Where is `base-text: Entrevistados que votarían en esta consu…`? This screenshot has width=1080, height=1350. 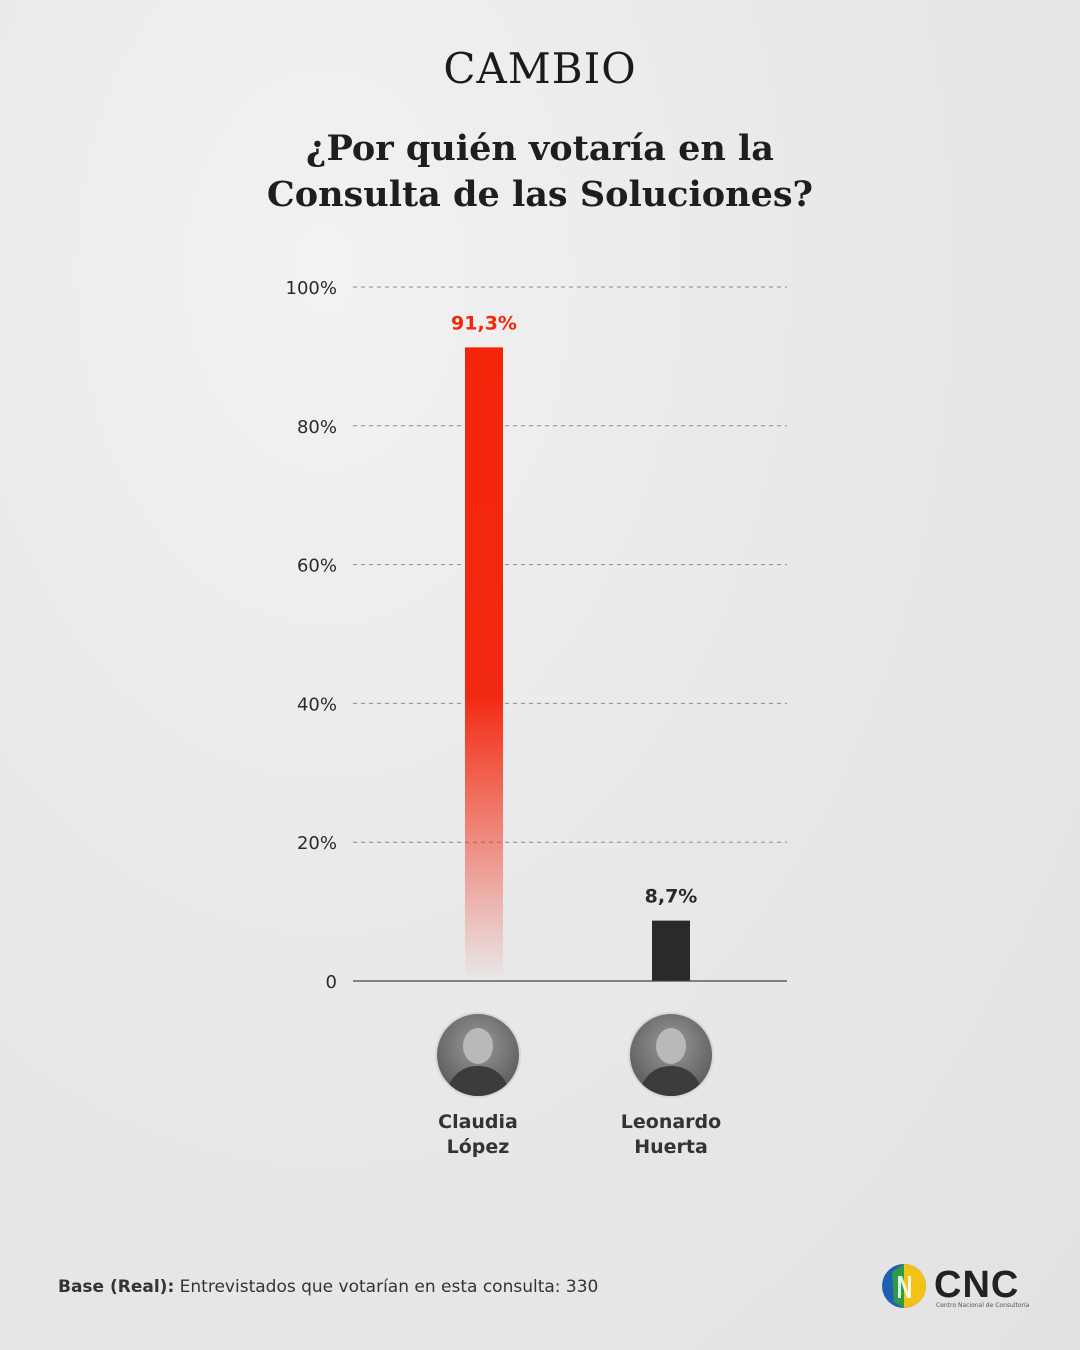 base-text: Entrevistados que votarían en esta consu… is located at coordinates (386, 1287).